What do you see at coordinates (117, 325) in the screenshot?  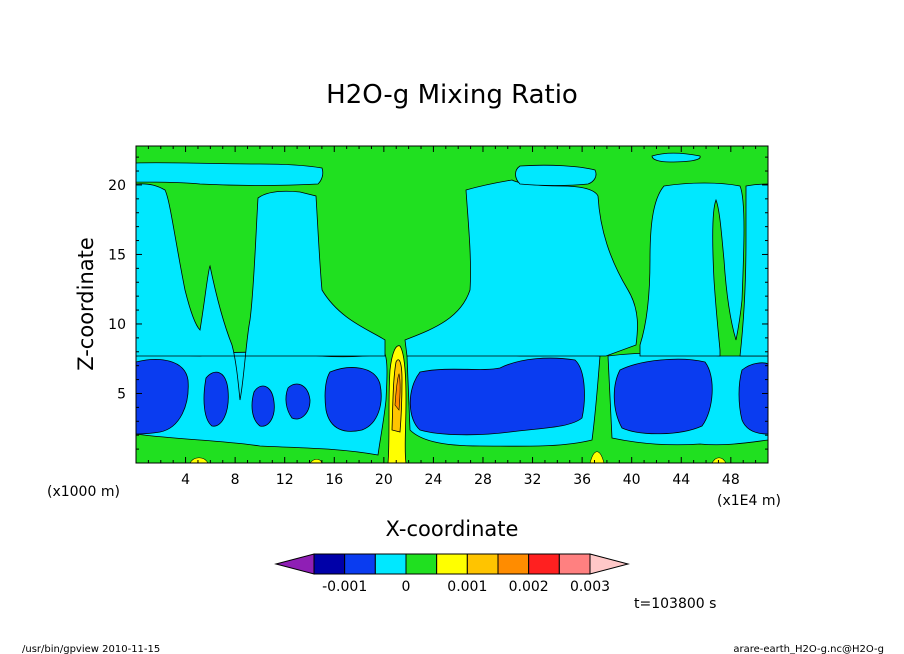 I see `y-tick-label: 10` at bounding box center [117, 325].